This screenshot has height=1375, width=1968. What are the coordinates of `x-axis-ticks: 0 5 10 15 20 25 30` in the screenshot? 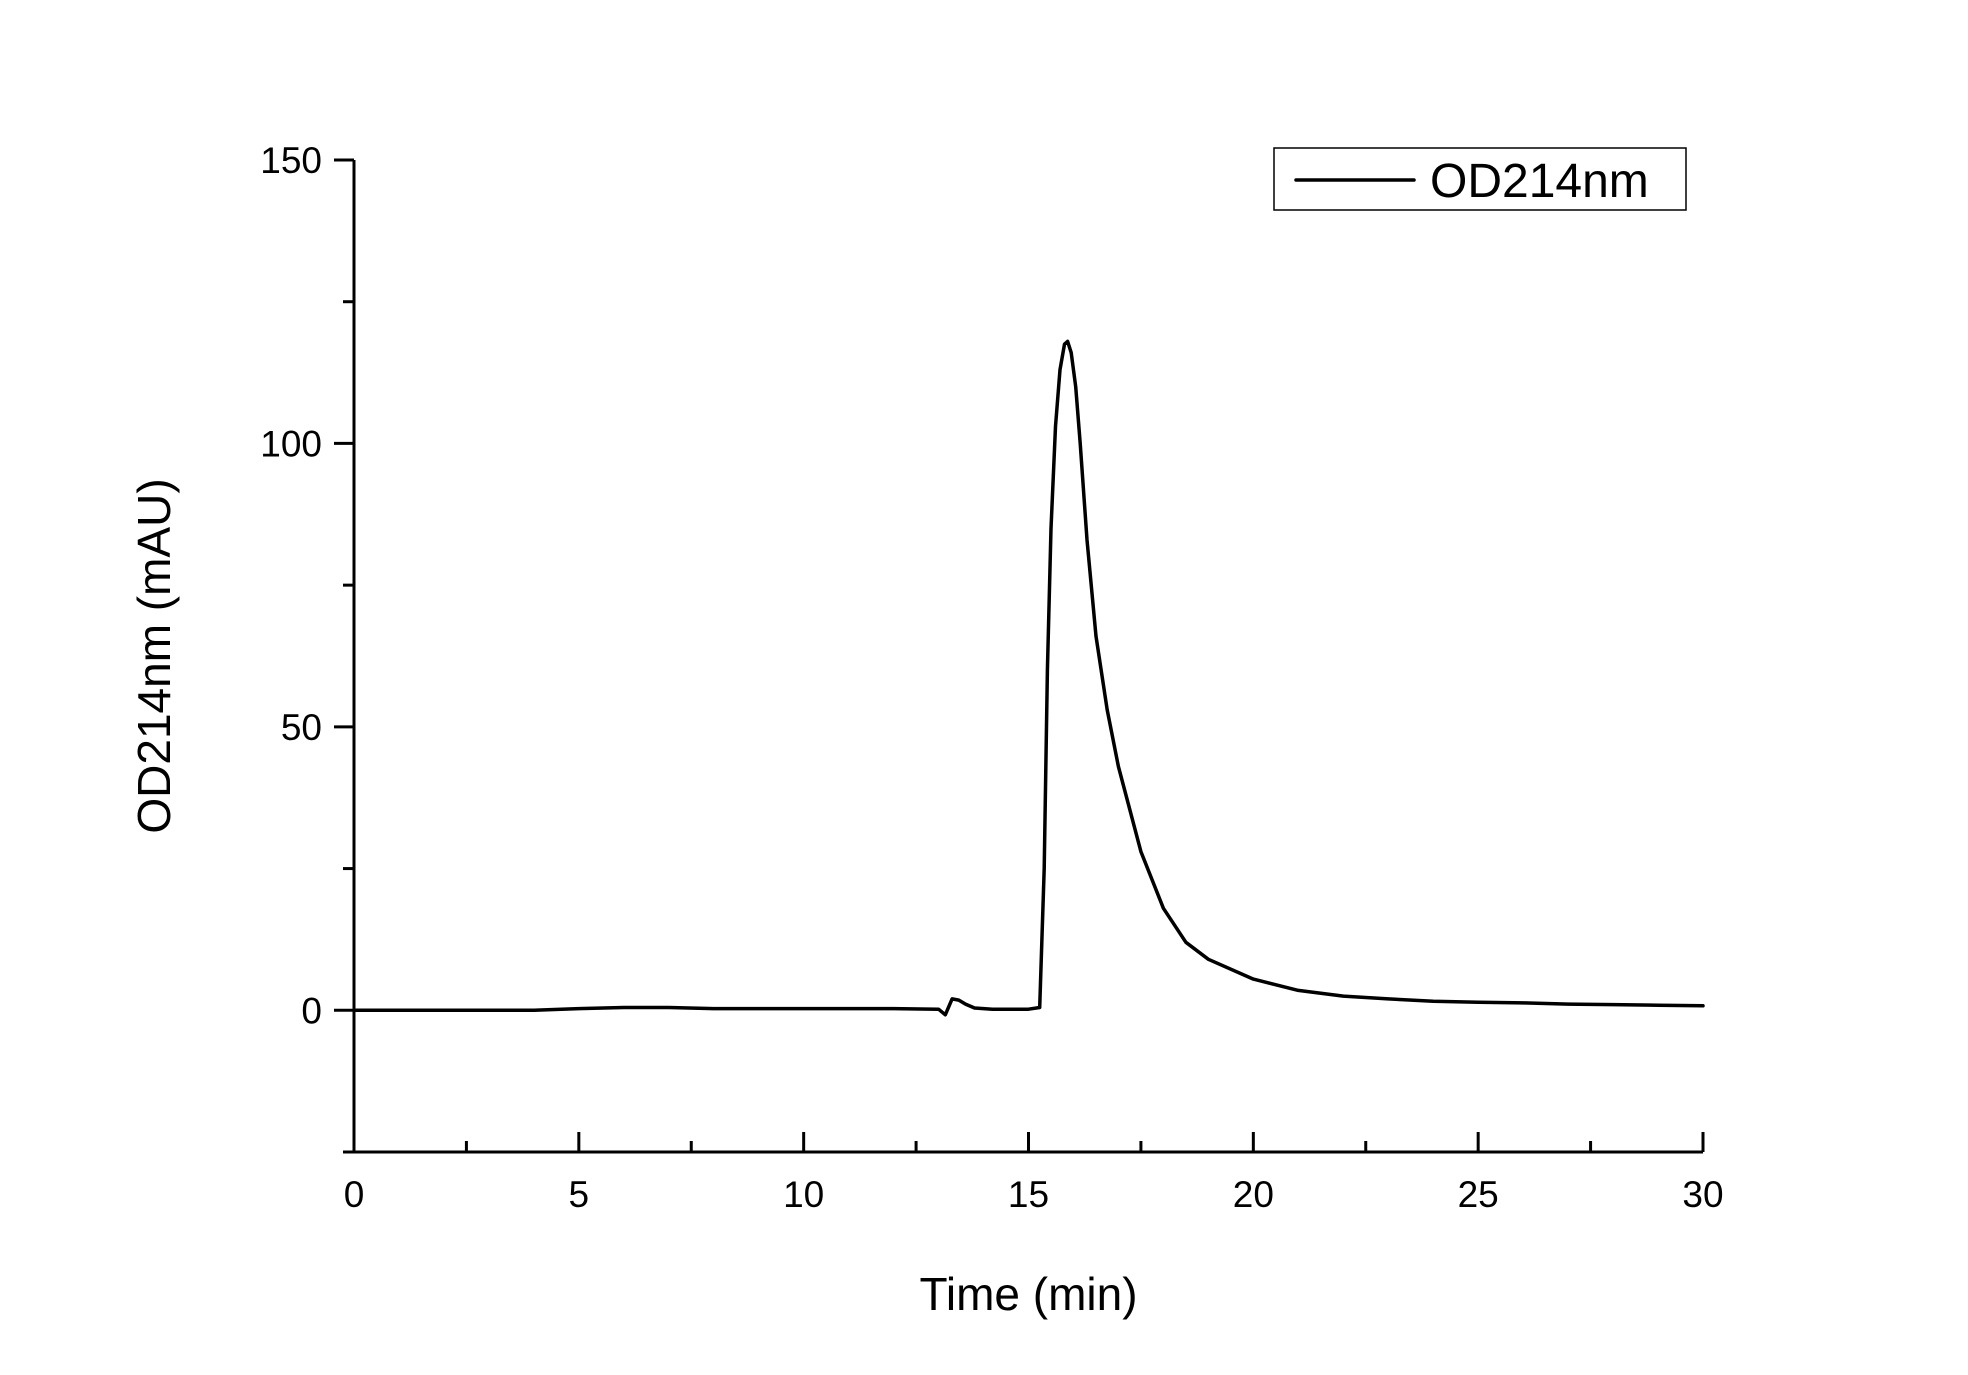 It's located at (1034, 1173).